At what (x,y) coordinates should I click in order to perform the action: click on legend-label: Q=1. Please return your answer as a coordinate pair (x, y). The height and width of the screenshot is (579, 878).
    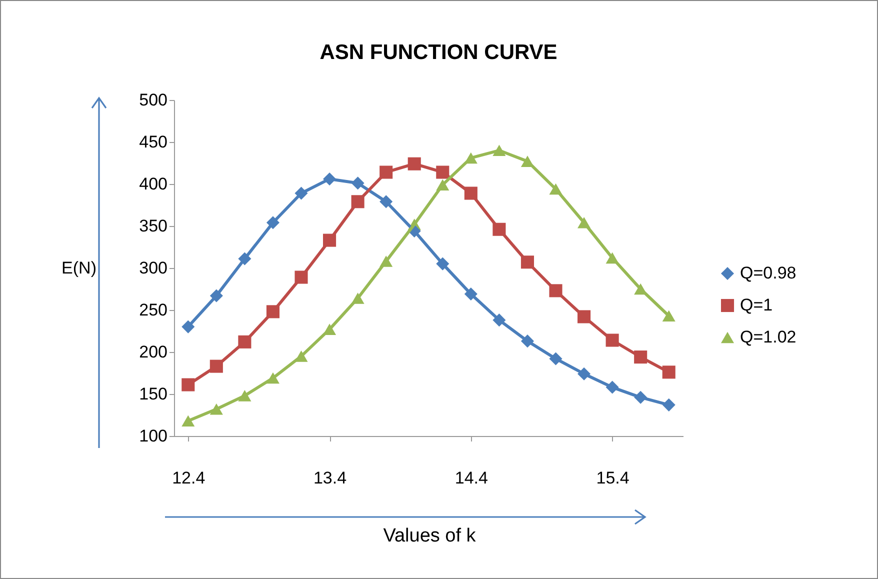
    Looking at the image, I should click on (756, 305).